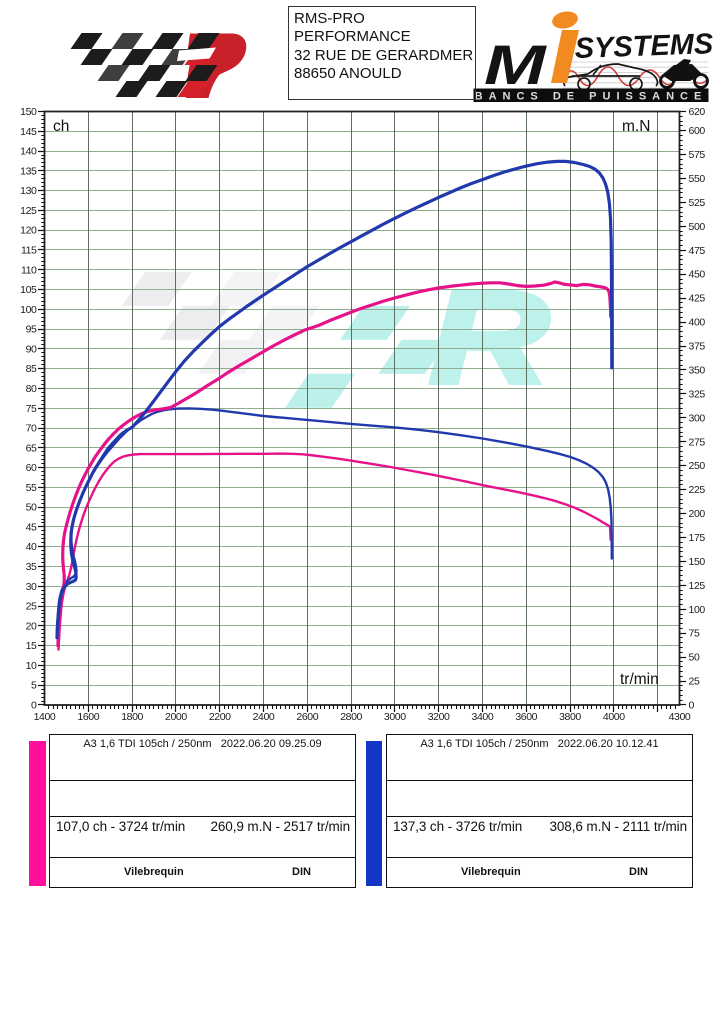 The width and height of the screenshot is (724, 1024). Describe the element at coordinates (697, 155) in the screenshot. I see `svg-text: 575` at that location.